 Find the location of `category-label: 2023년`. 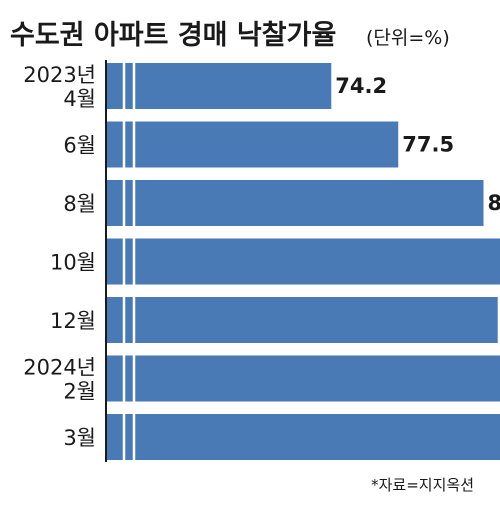

category-label: 2023년 is located at coordinates (59, 75).